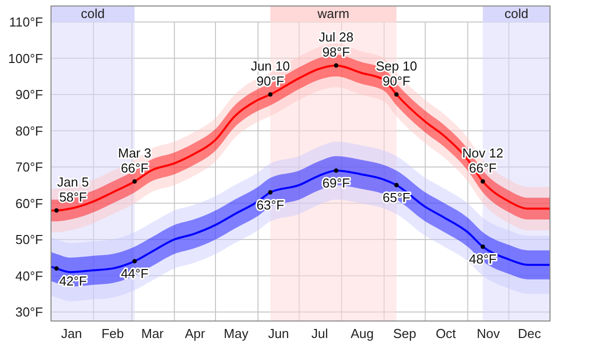 This screenshot has height=344, width=600. I want to click on x-tick-label: Jan, so click(71, 334).